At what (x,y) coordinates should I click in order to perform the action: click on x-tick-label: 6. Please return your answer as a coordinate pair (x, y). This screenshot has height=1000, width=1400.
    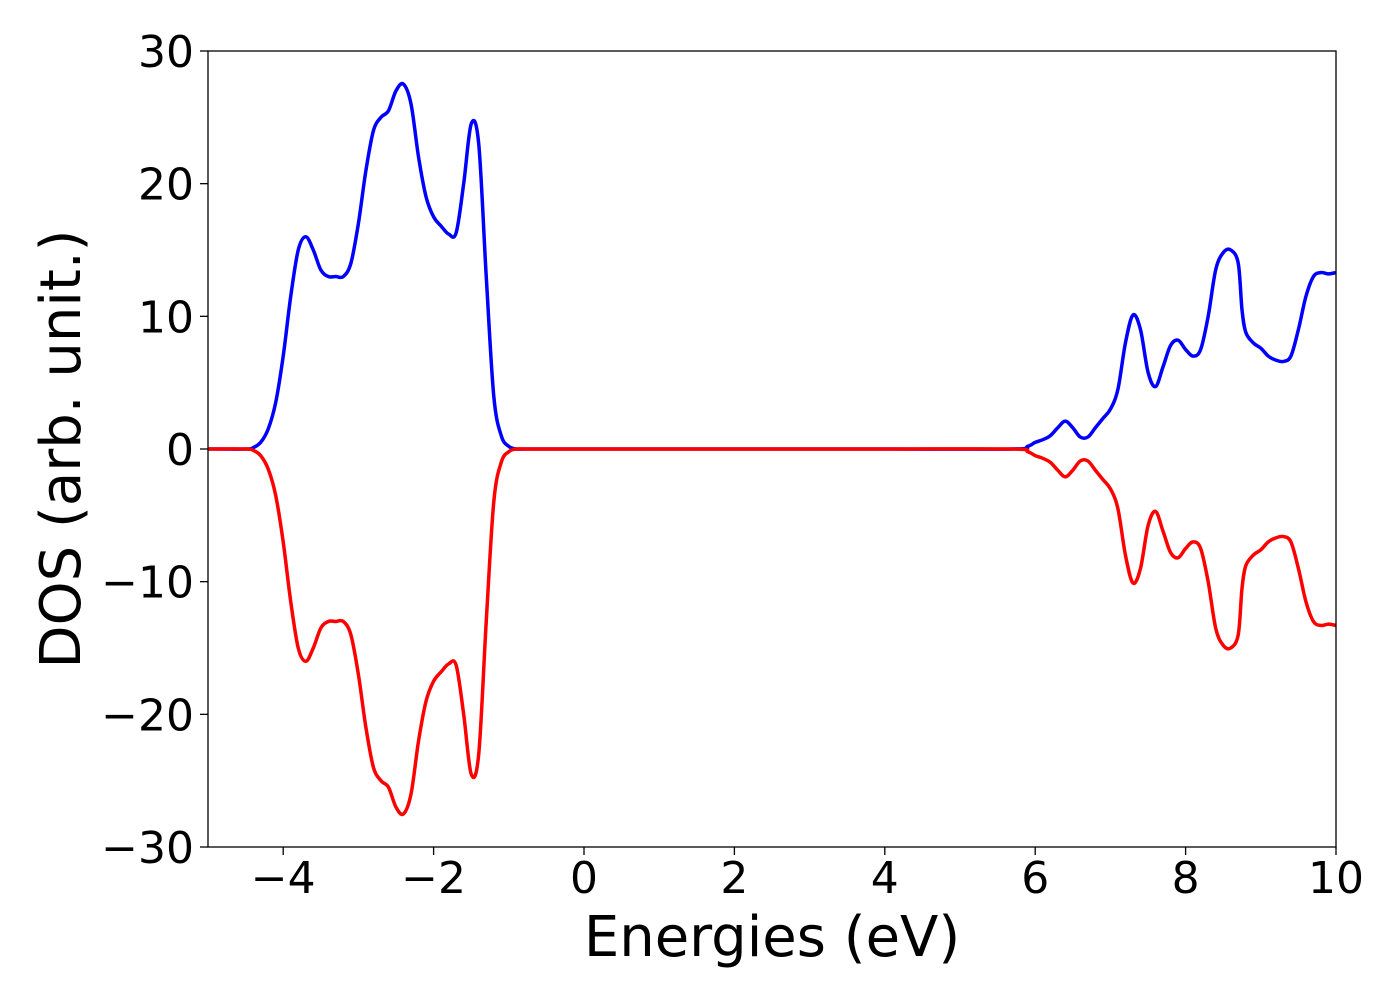
    Looking at the image, I should click on (1035, 878).